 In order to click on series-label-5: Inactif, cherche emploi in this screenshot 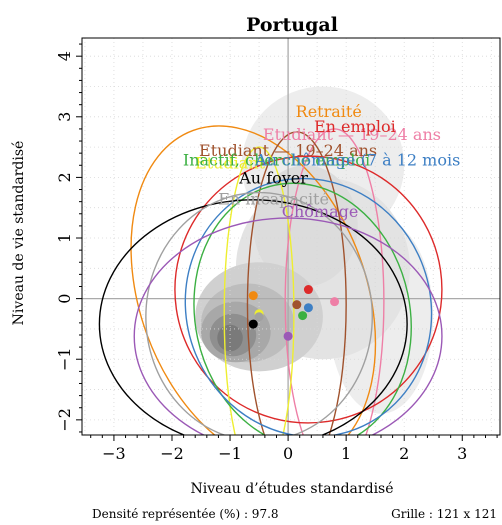, I will do `click(276, 159)`.